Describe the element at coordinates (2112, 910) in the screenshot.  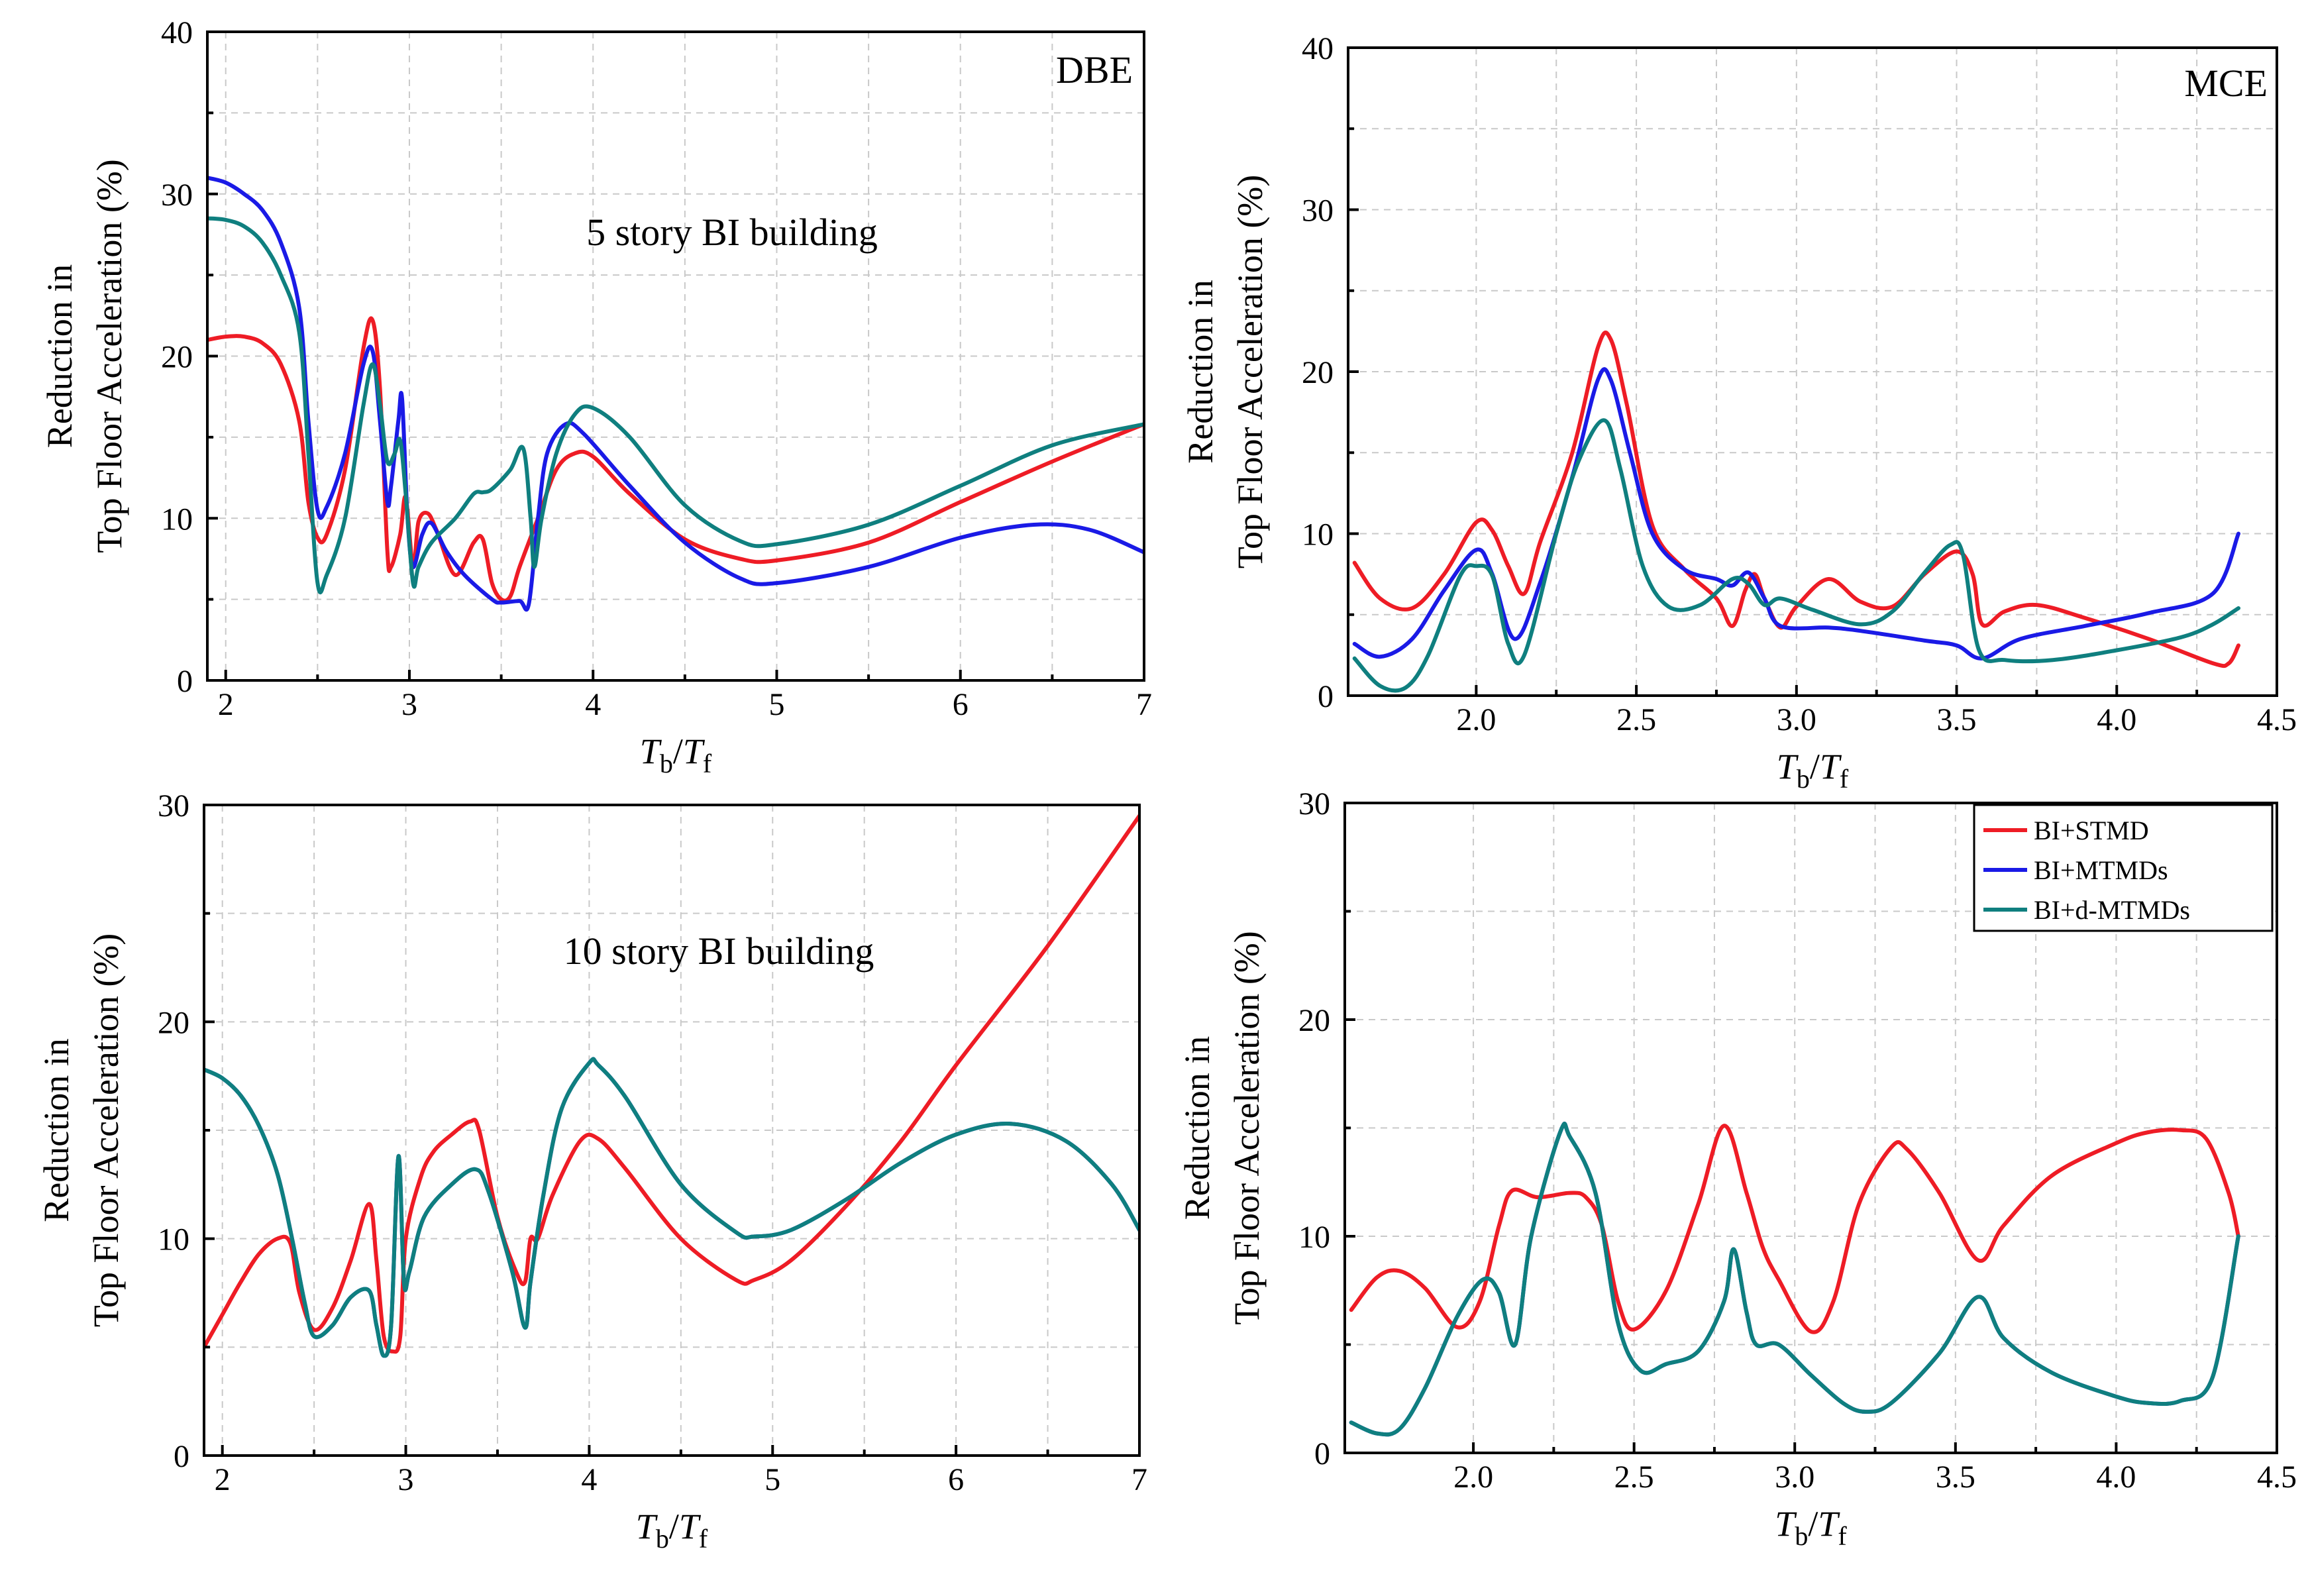
I see `legend-label: BI+d-MTMDs` at that location.